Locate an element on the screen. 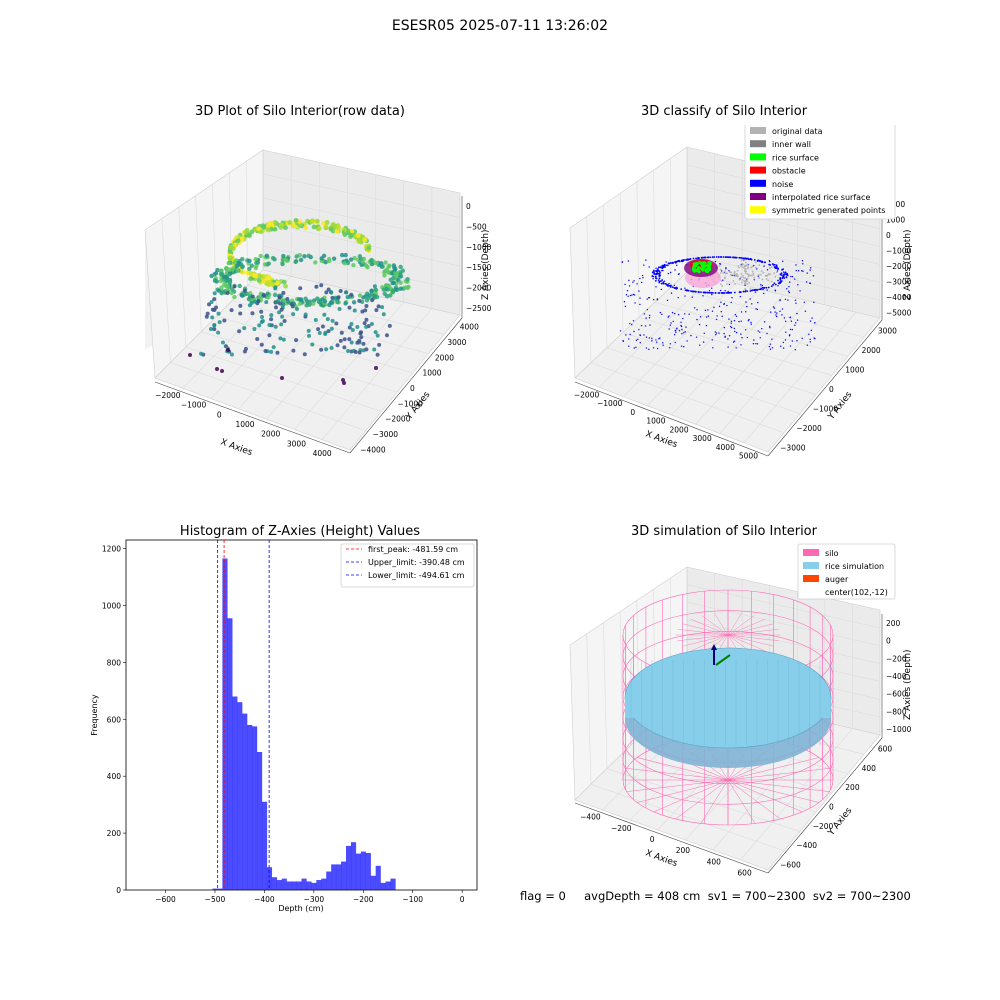 The height and width of the screenshot is (1000, 1000). x-tick-label: −1000 is located at coordinates (194, 405).